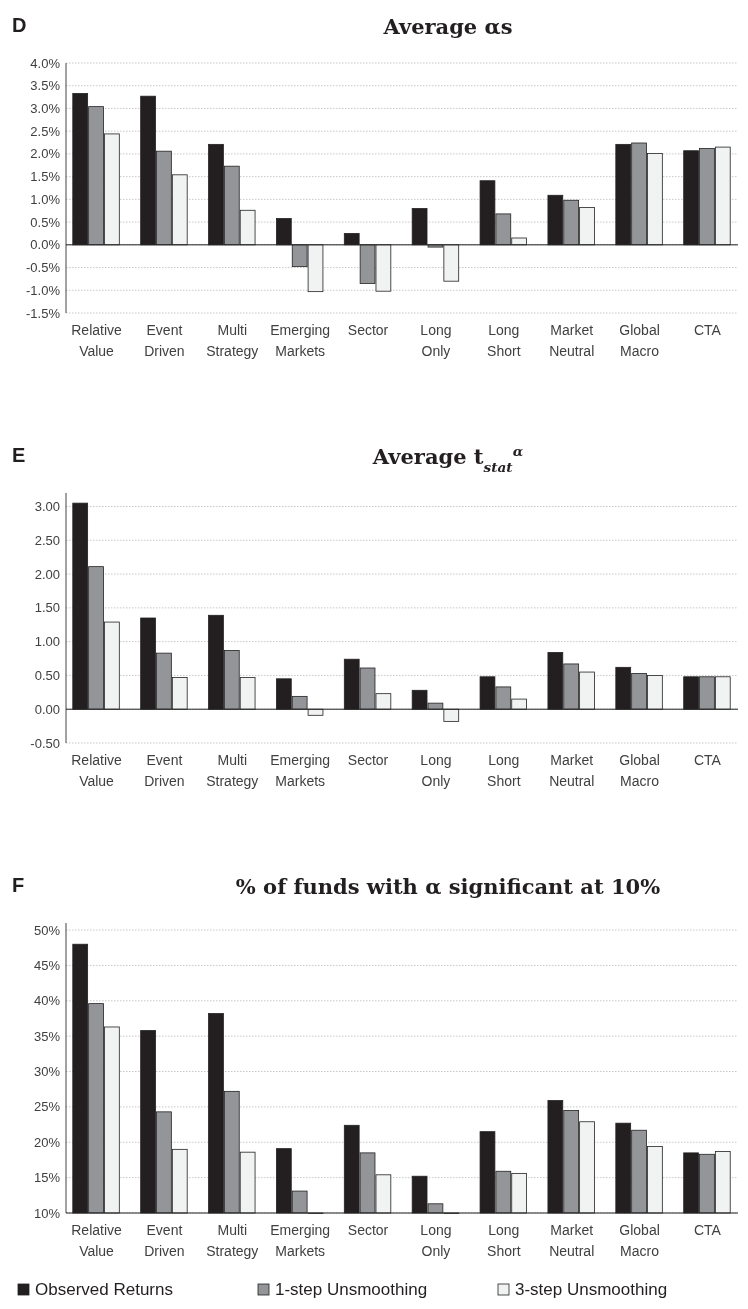 Image resolution: width=748 pixels, height=1309 pixels. What do you see at coordinates (351, 1289) in the screenshot?
I see `legend-label: 1-step Unsmoothing` at bounding box center [351, 1289].